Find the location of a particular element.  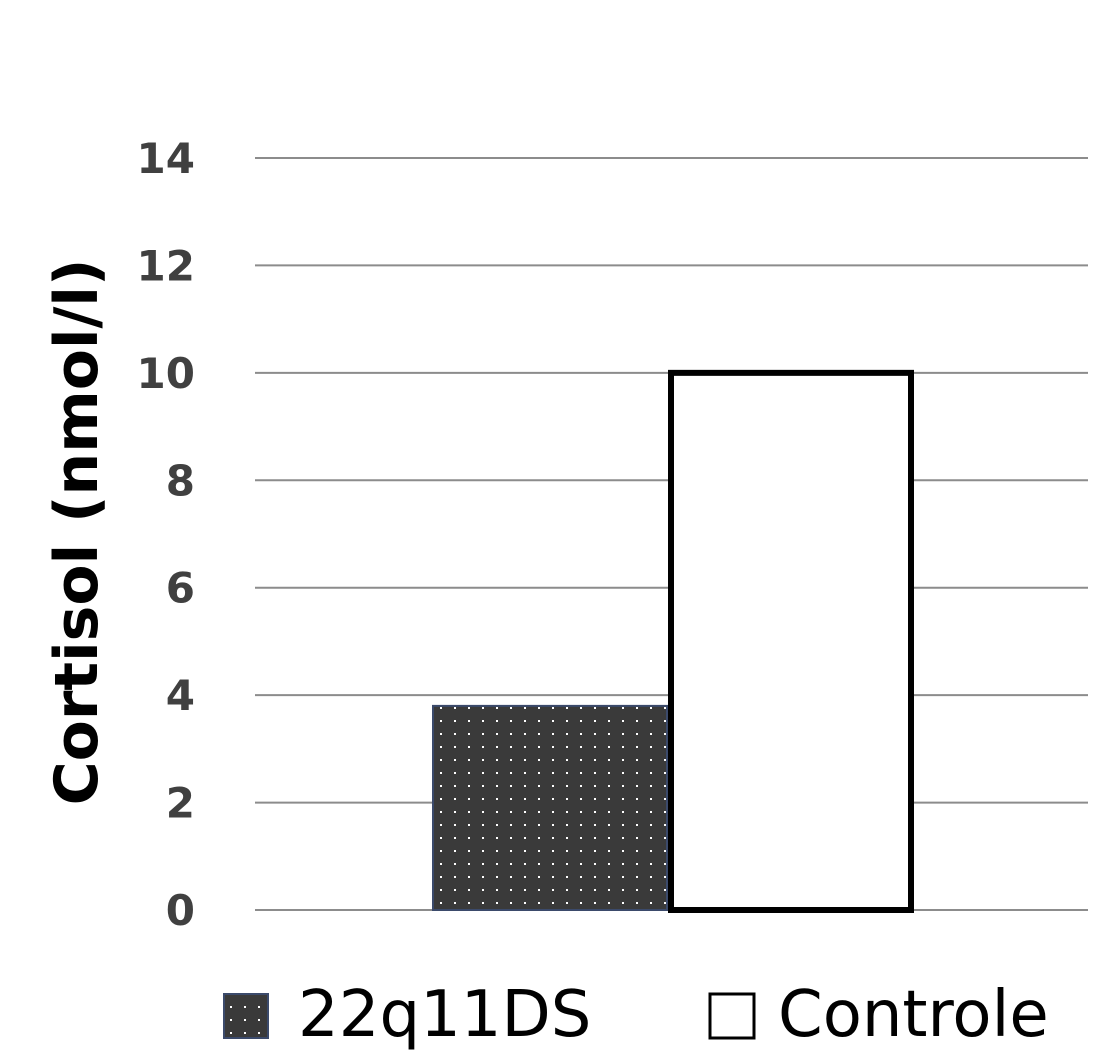

bar-22q11ds is located at coordinates (550, 808).